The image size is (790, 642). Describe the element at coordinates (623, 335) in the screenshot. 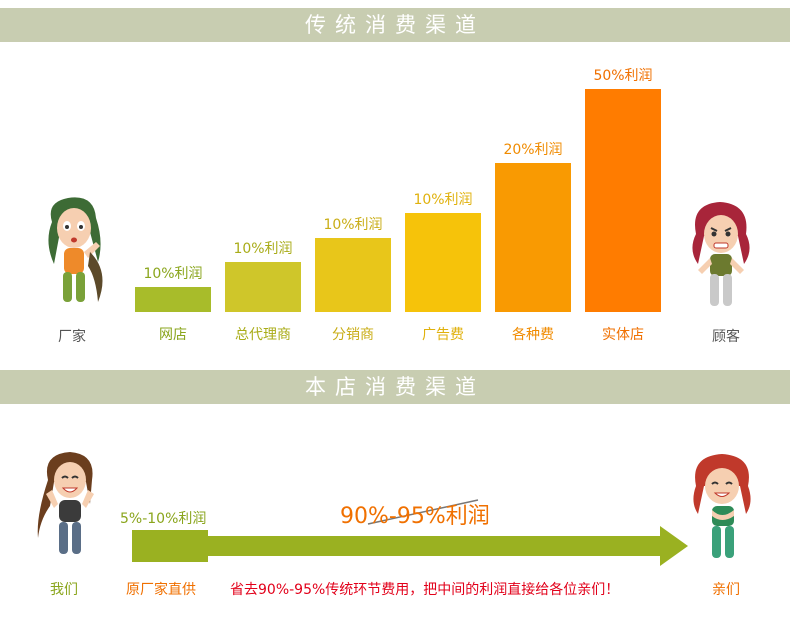

I see `category-label-5: 实体店` at that location.